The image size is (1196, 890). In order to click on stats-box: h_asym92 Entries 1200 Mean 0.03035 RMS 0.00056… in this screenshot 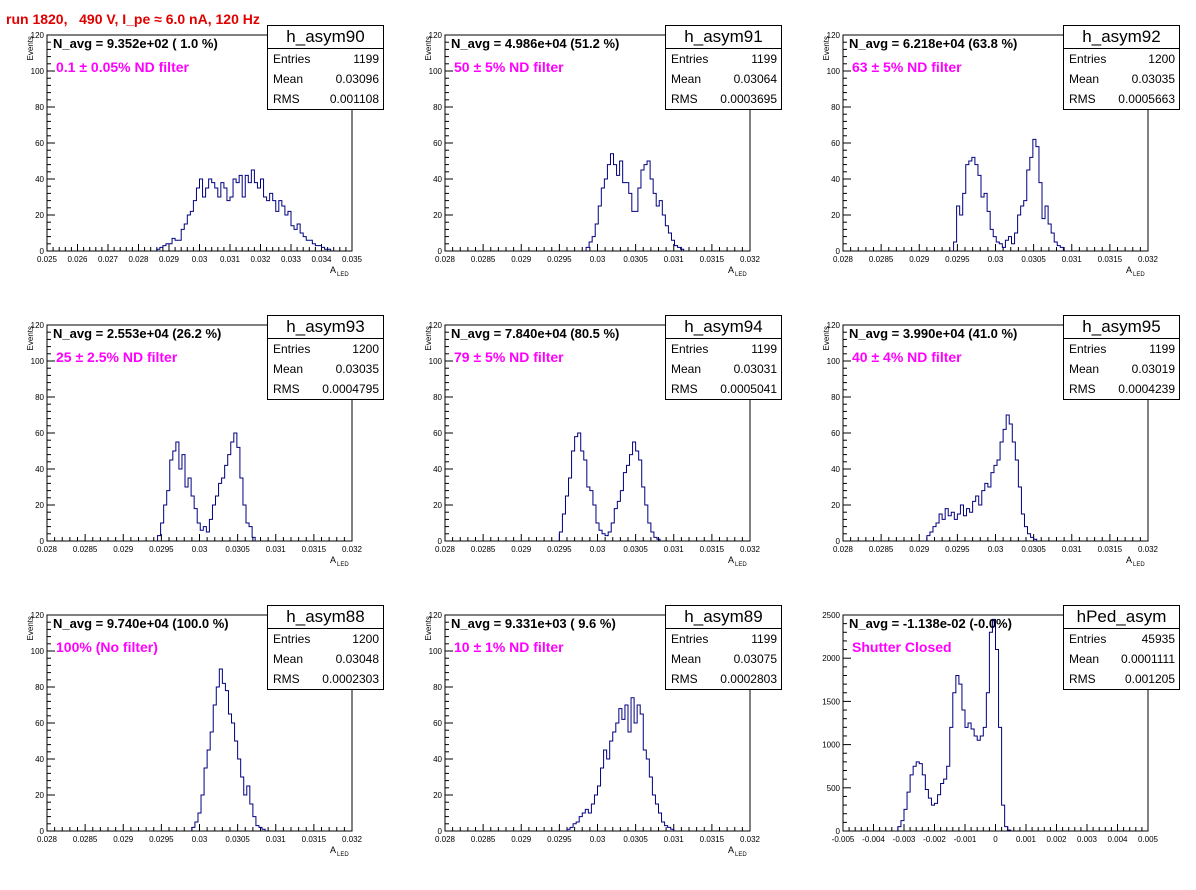, I will do `click(1121, 67)`.